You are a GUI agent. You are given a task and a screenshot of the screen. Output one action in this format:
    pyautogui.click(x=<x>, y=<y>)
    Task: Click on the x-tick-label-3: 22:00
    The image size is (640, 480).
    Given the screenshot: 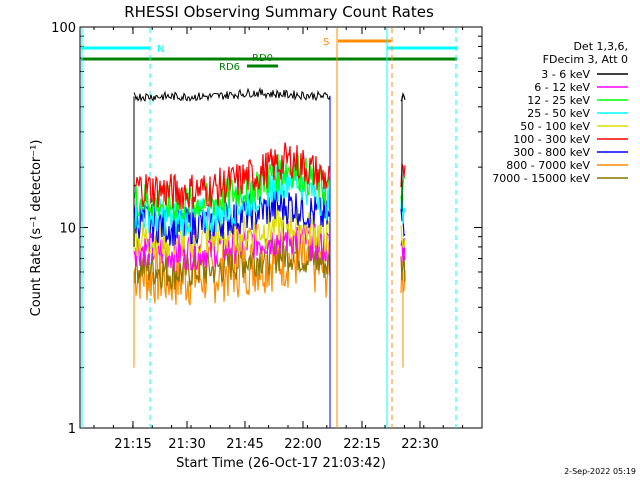 What is the action you would take?
    pyautogui.click(x=302, y=444)
    